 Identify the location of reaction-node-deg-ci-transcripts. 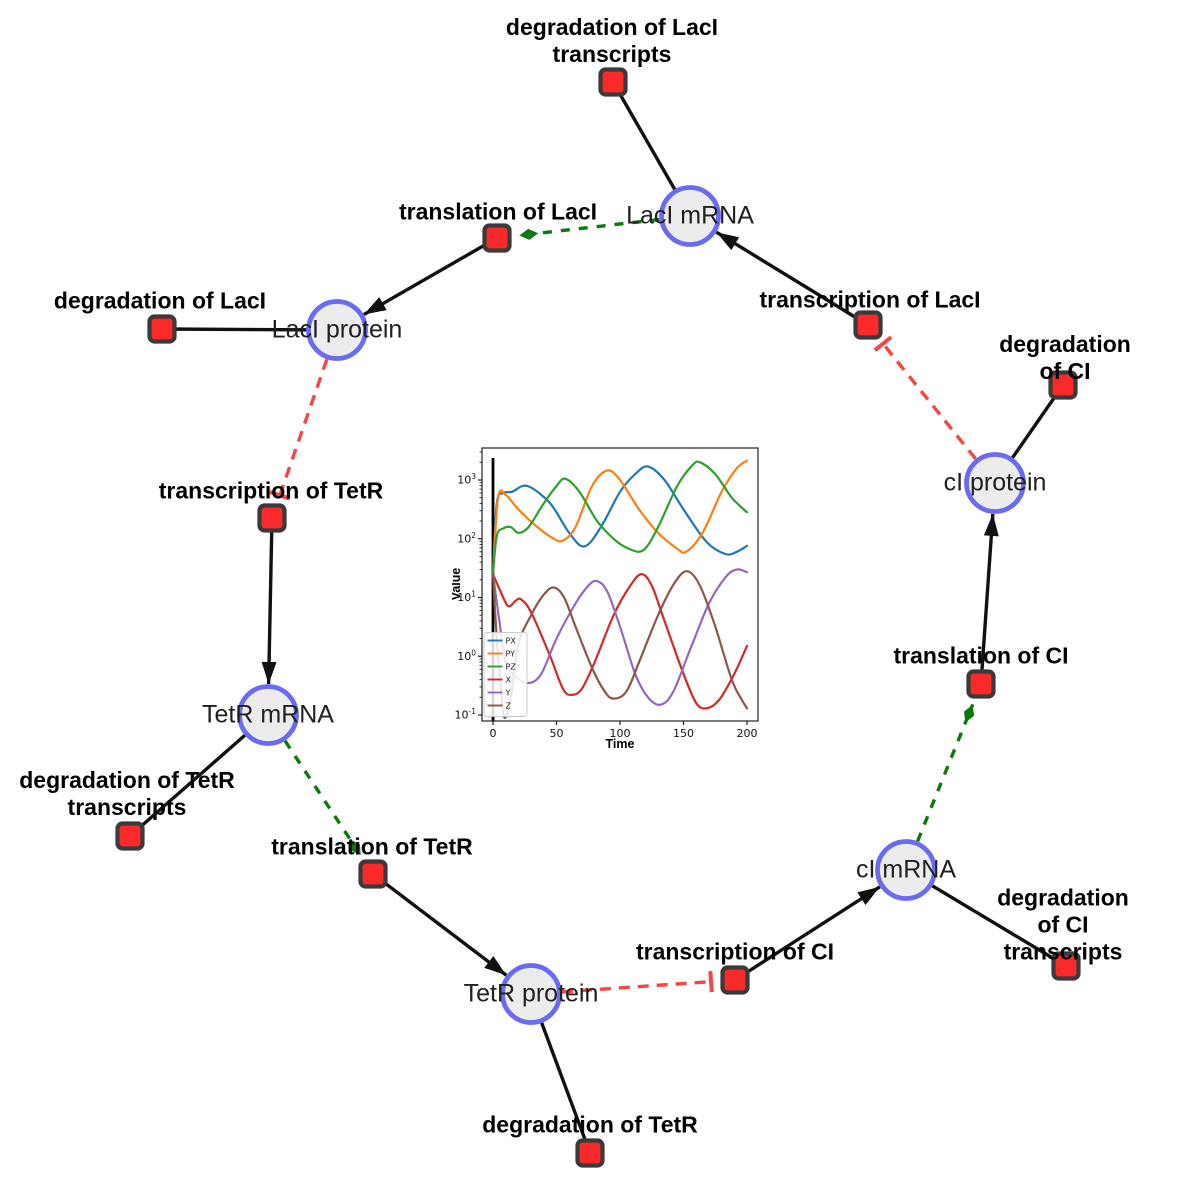
(1066, 966).